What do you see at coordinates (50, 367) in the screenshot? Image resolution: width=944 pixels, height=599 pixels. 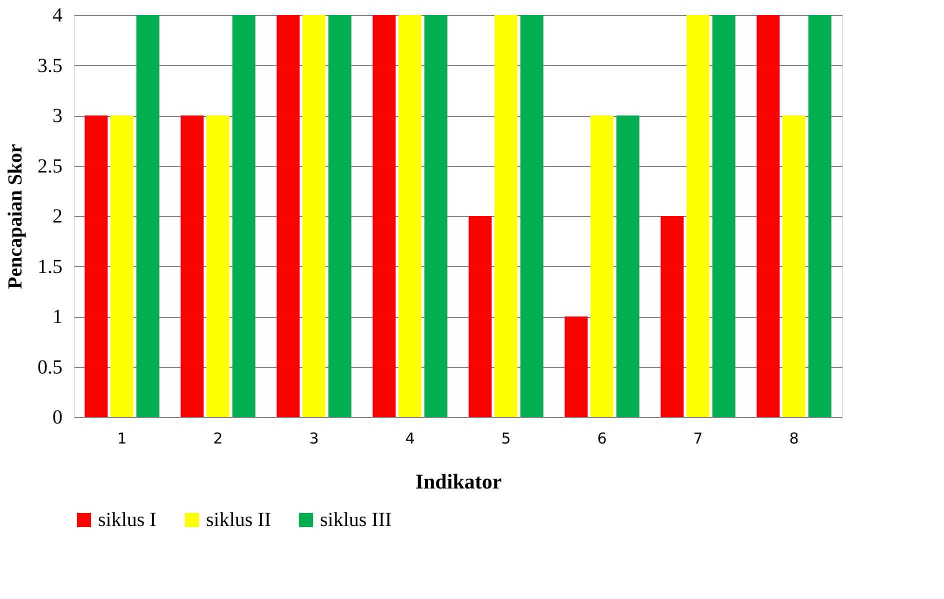 I see `y-tick-label: 0.5` at bounding box center [50, 367].